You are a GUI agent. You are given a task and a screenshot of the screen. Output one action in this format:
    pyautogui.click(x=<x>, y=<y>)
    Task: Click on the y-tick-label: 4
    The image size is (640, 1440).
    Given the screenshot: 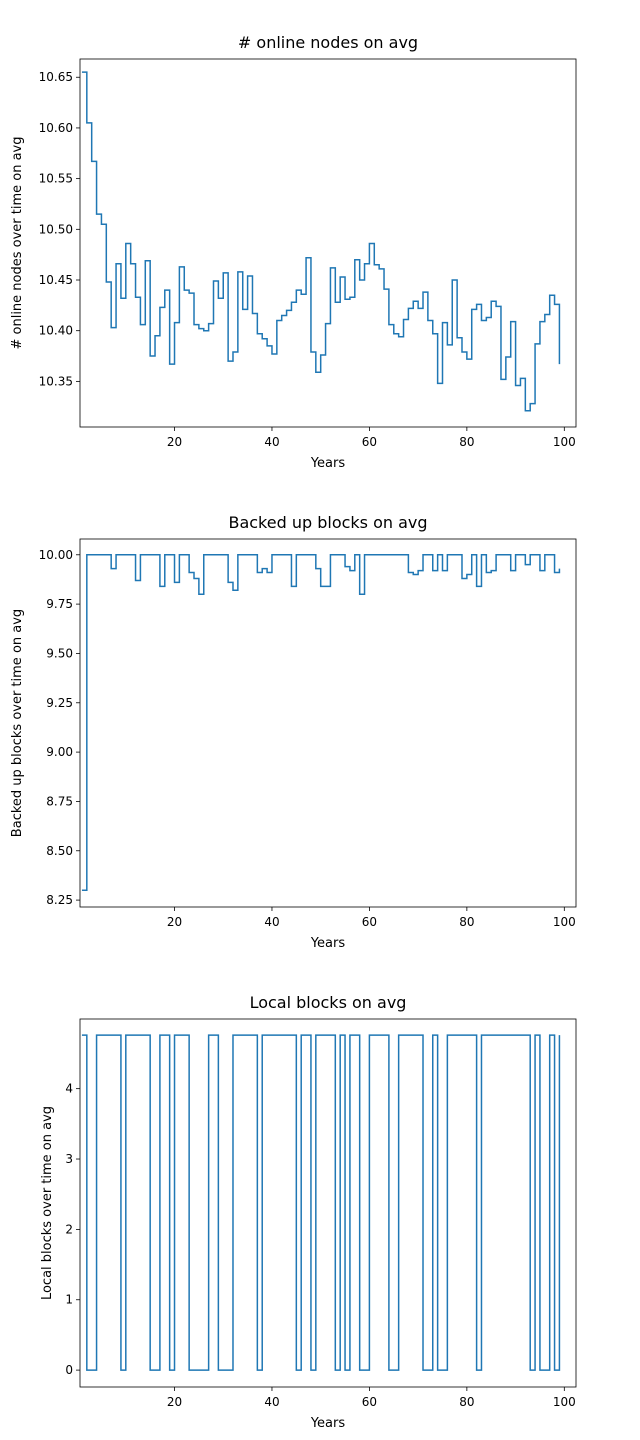 What is the action you would take?
    pyautogui.click(x=69, y=1089)
    